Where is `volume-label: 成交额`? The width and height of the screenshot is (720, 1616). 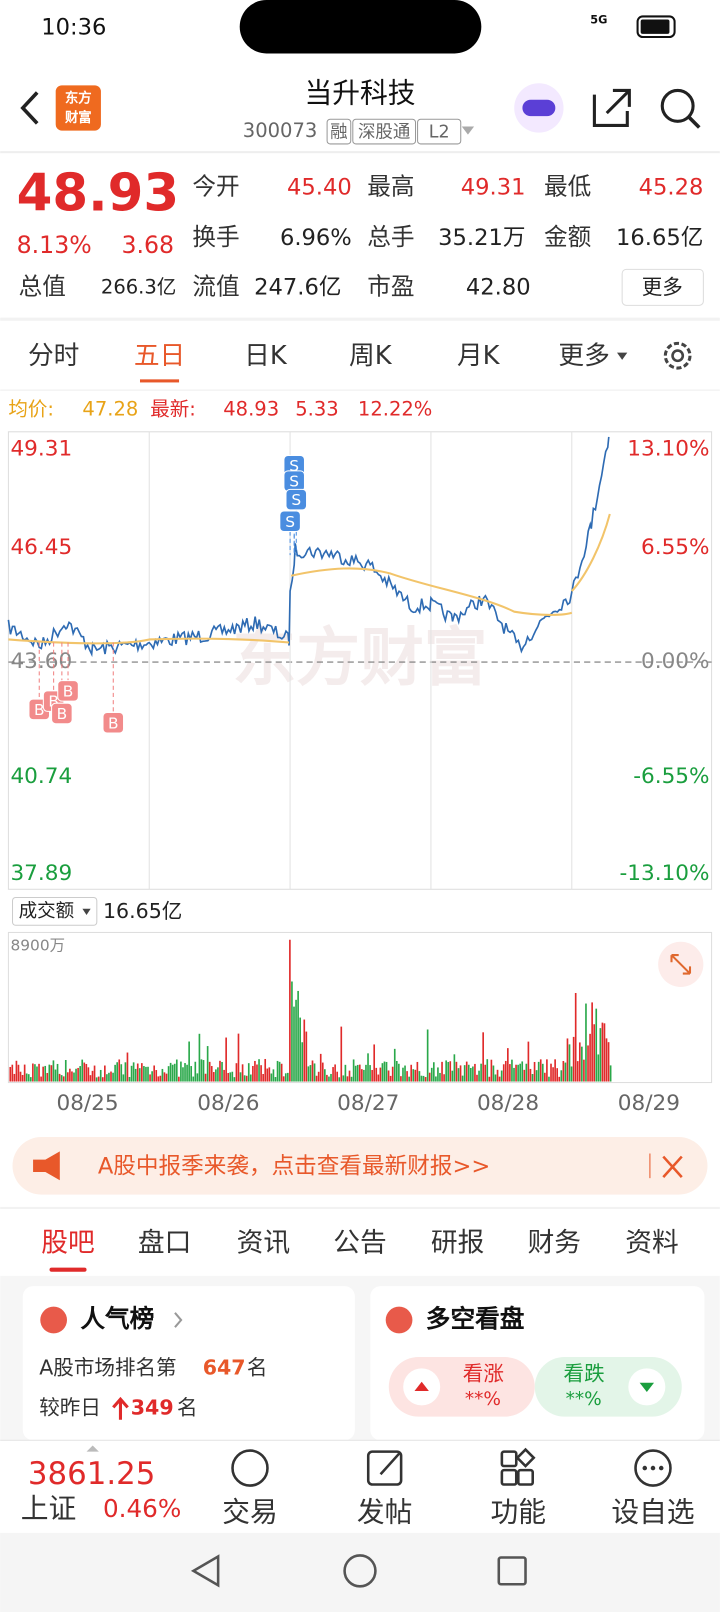 volume-label: 成交额 is located at coordinates (47, 911).